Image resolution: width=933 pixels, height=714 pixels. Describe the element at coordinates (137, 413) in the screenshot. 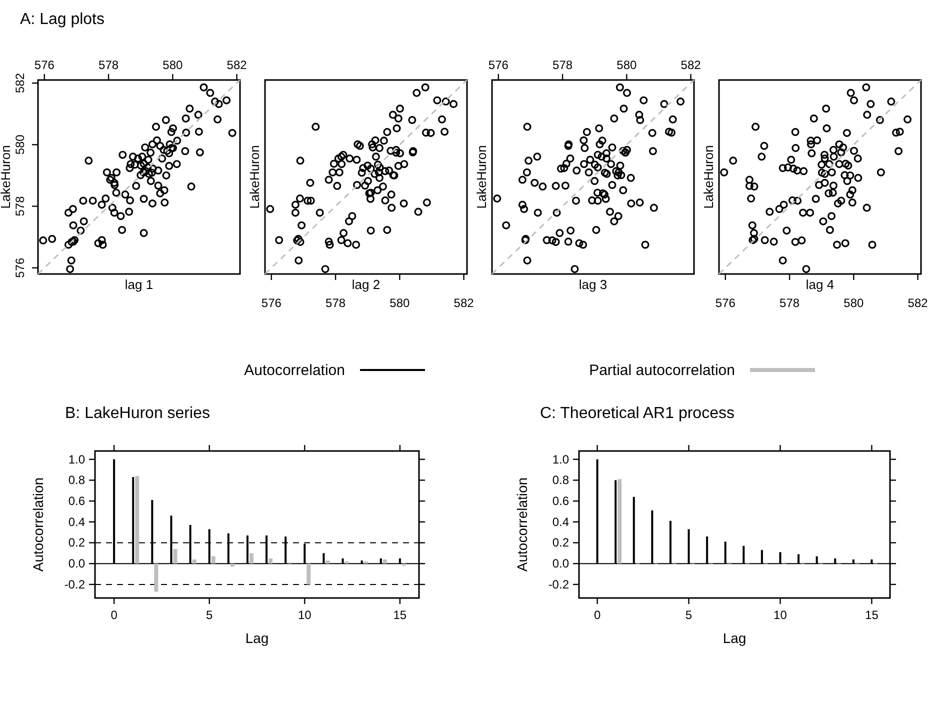

I see `chart-title: B: LakeHuron series` at that location.